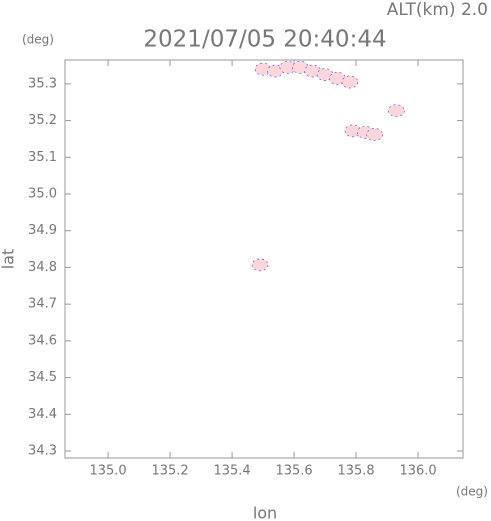 Image resolution: width=491 pixels, height=521 pixels. What do you see at coordinates (42, 83) in the screenshot?
I see `y-tick-label: 35.3` at bounding box center [42, 83].